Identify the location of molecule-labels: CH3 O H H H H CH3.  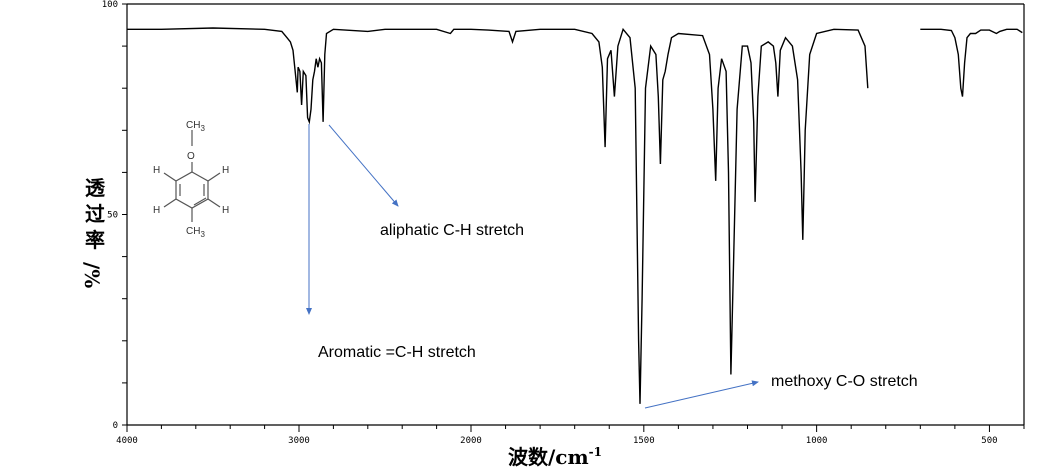
(191, 179).